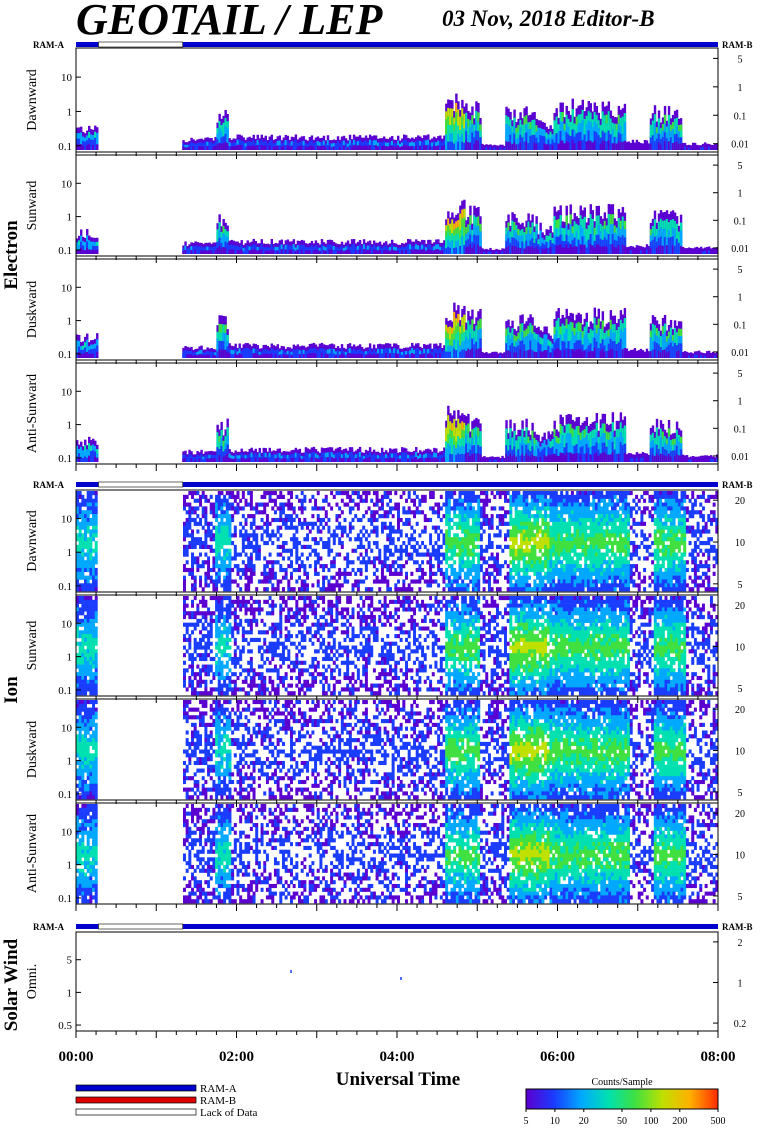 The width and height of the screenshot is (762, 1128). I want to click on panel-ylabel: Dawnward, so click(32, 99).